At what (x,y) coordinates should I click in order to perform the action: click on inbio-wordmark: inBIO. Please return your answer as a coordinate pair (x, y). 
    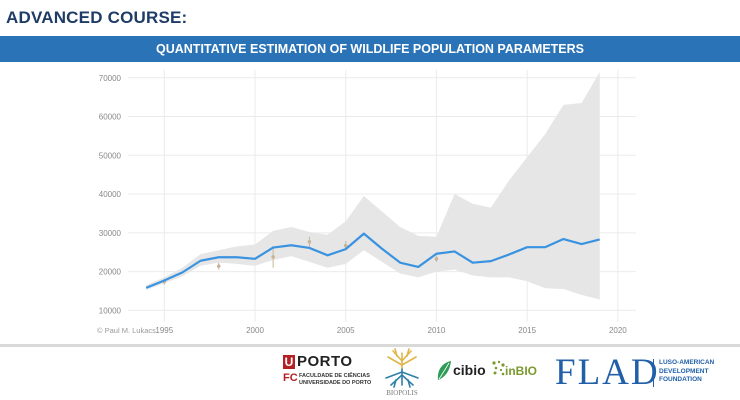
    Looking at the image, I should click on (521, 371).